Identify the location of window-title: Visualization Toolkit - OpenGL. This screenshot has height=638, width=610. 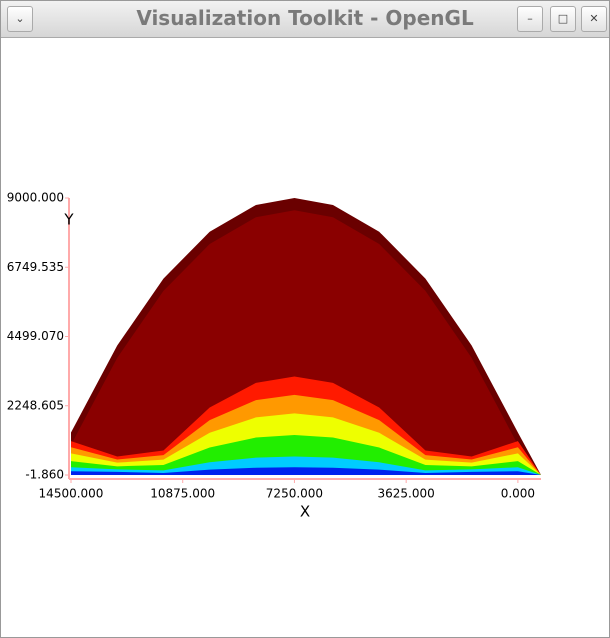
(305, 18).